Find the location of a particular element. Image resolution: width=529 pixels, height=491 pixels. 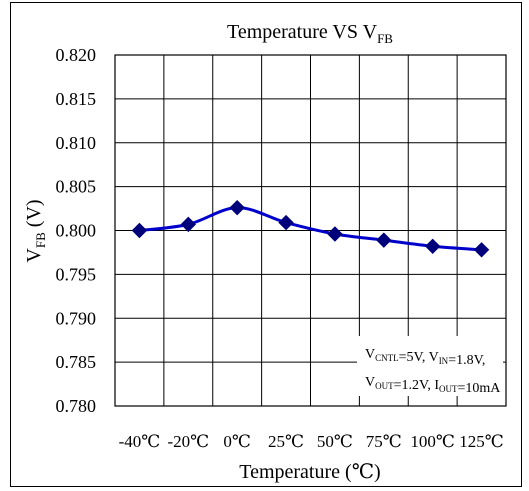

y-tick-label: 0.795 is located at coordinates (76, 274).